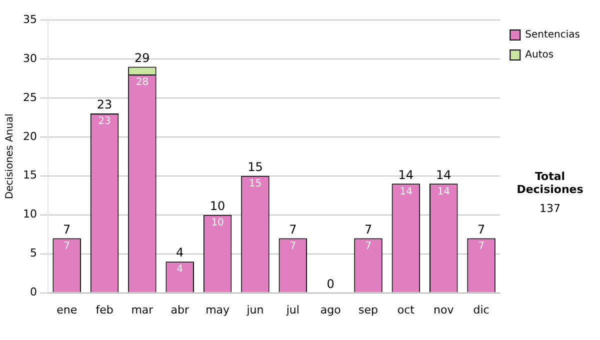 This screenshot has width=600, height=340. What do you see at coordinates (217, 222) in the screenshot?
I see `data-label: 10` at bounding box center [217, 222].